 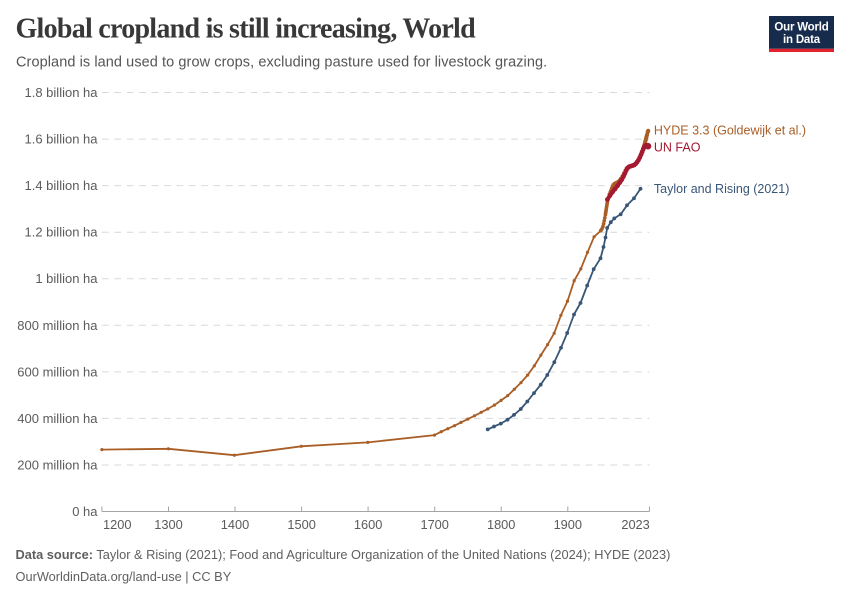 I want to click on svg-text: 2023, so click(x=635, y=524).